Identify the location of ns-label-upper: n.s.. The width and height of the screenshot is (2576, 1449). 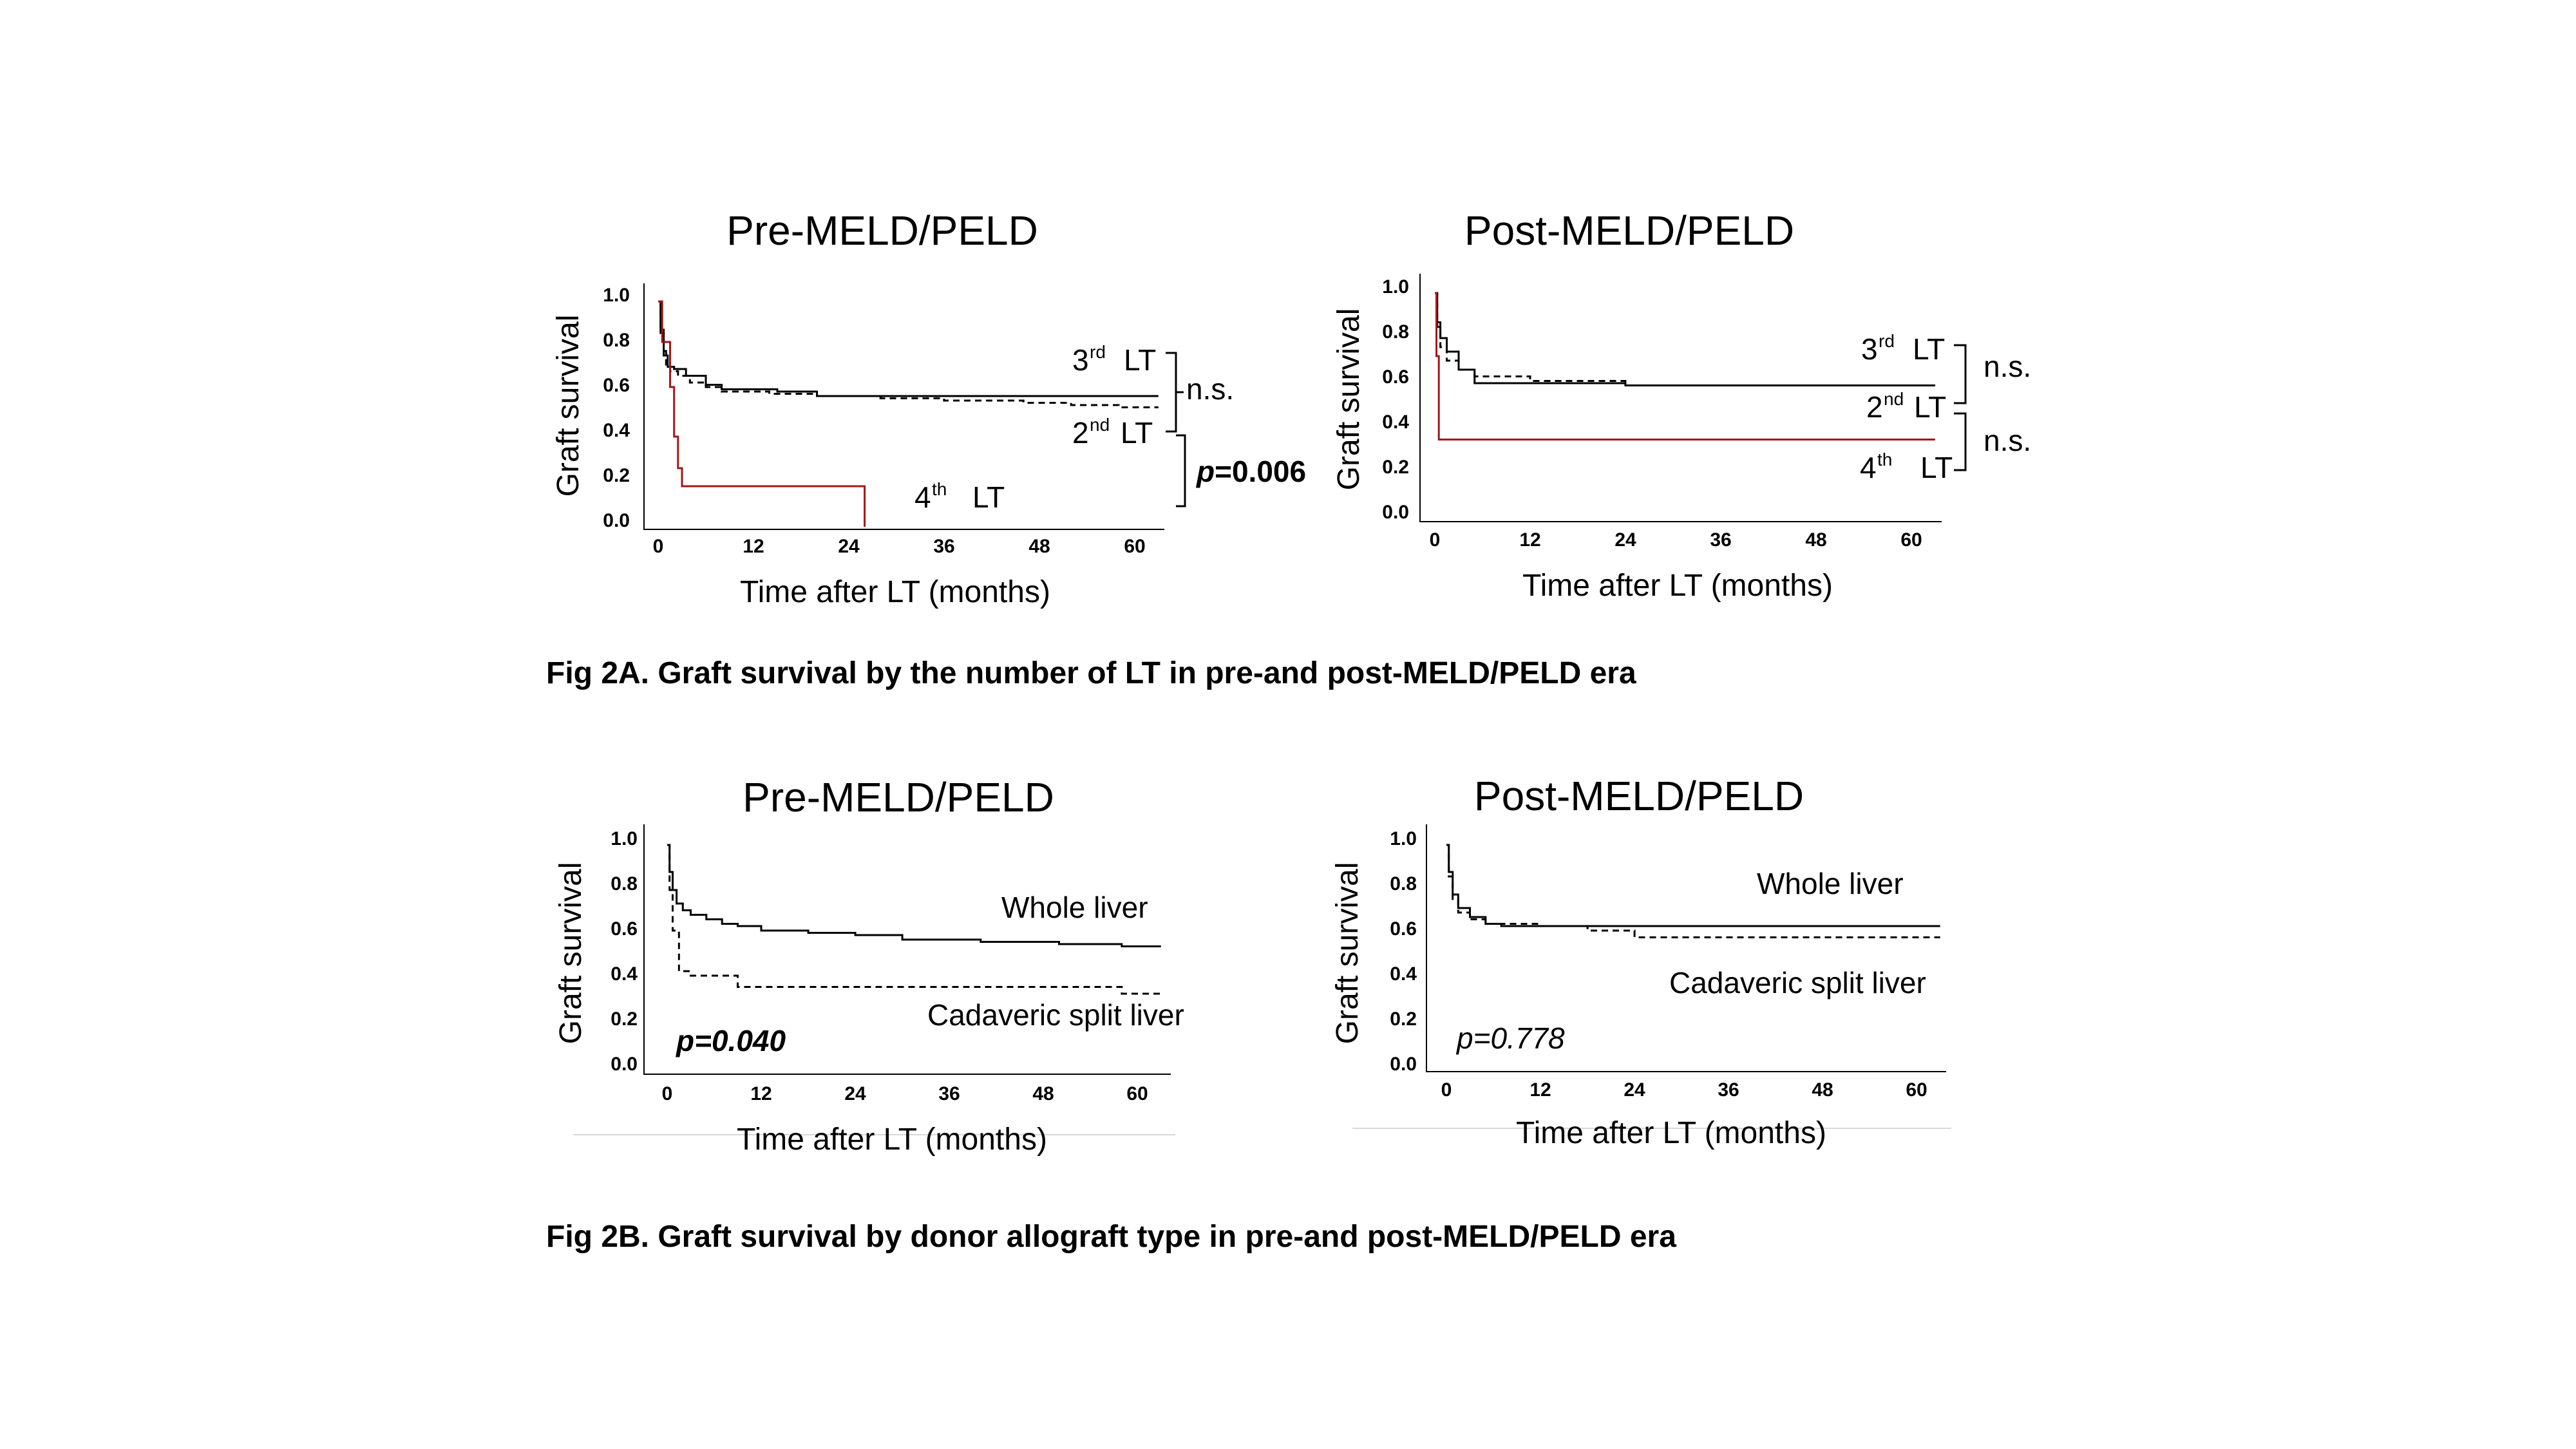
(2008, 366).